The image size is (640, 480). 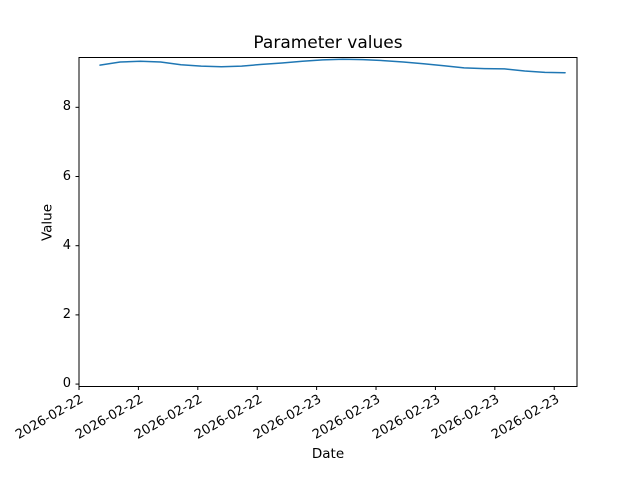 I want to click on y-tick-label: 6, so click(x=66, y=176).